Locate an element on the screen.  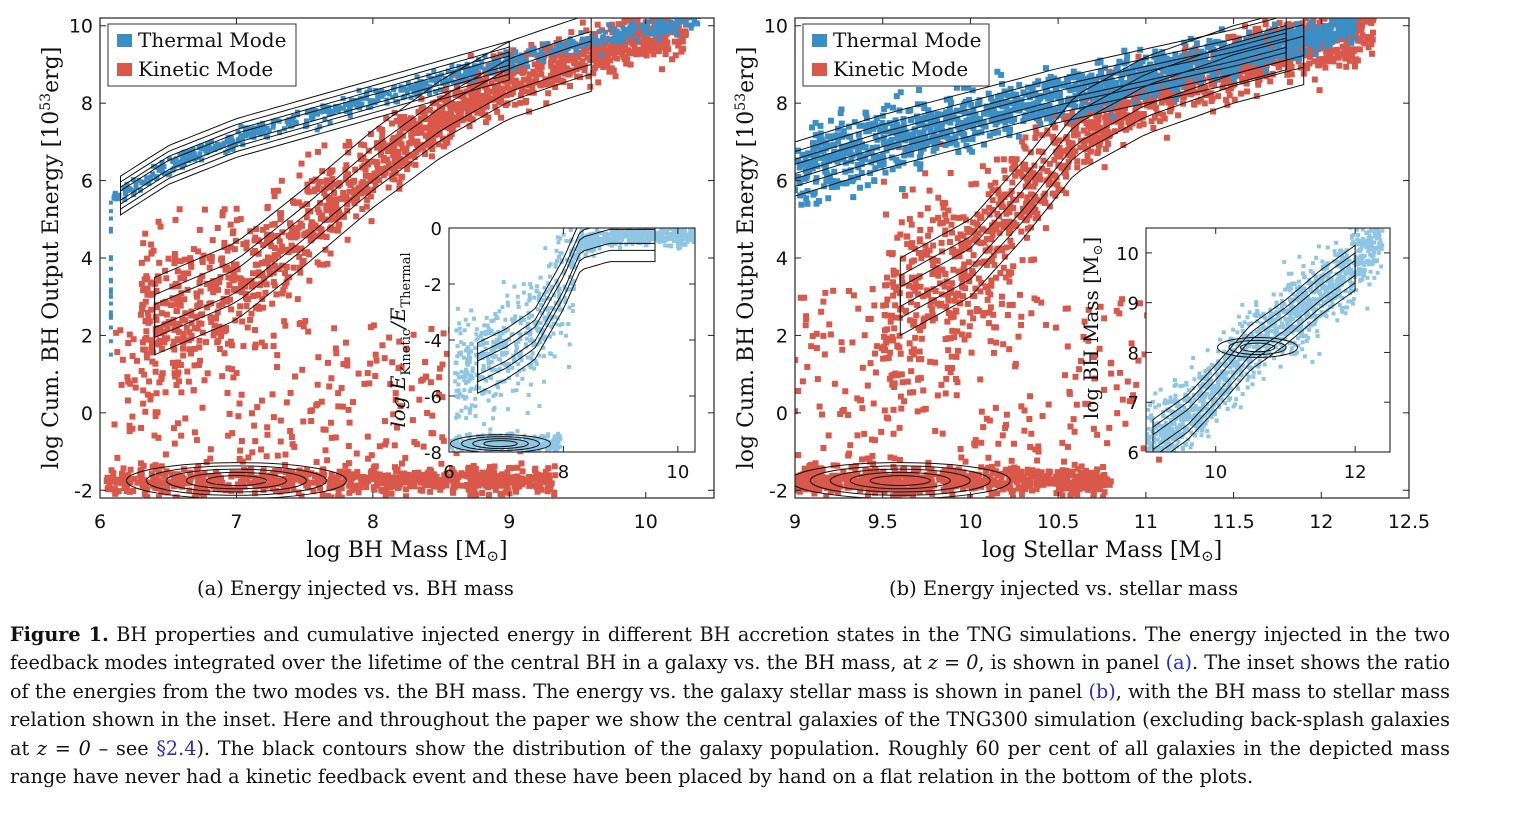
panel-a-inset-ticks: 6 8 10-8-6-4-20 is located at coordinates (559, 351).